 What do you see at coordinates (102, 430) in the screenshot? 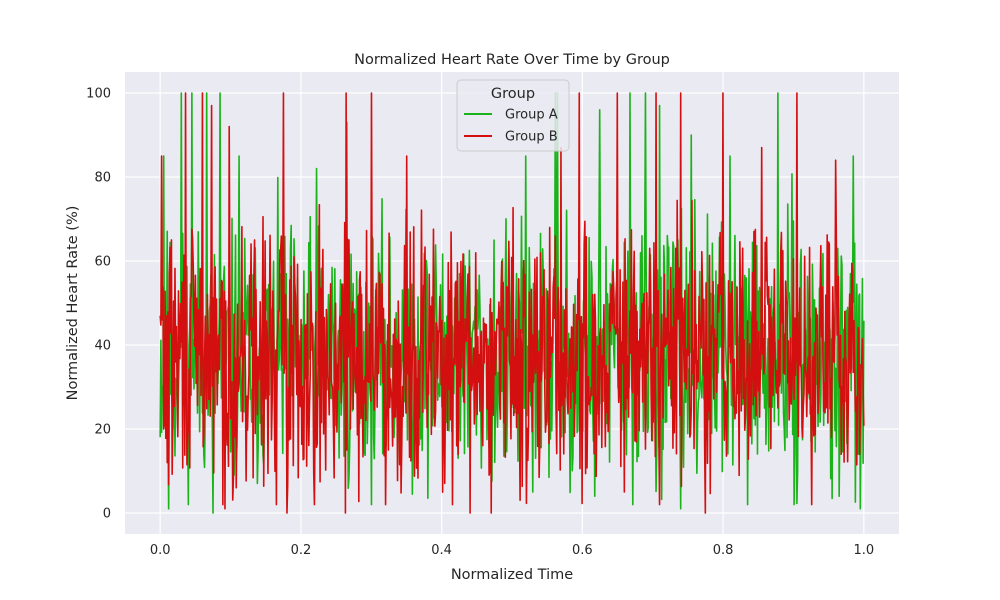
I see `y-tick-label: 20` at bounding box center [102, 430].